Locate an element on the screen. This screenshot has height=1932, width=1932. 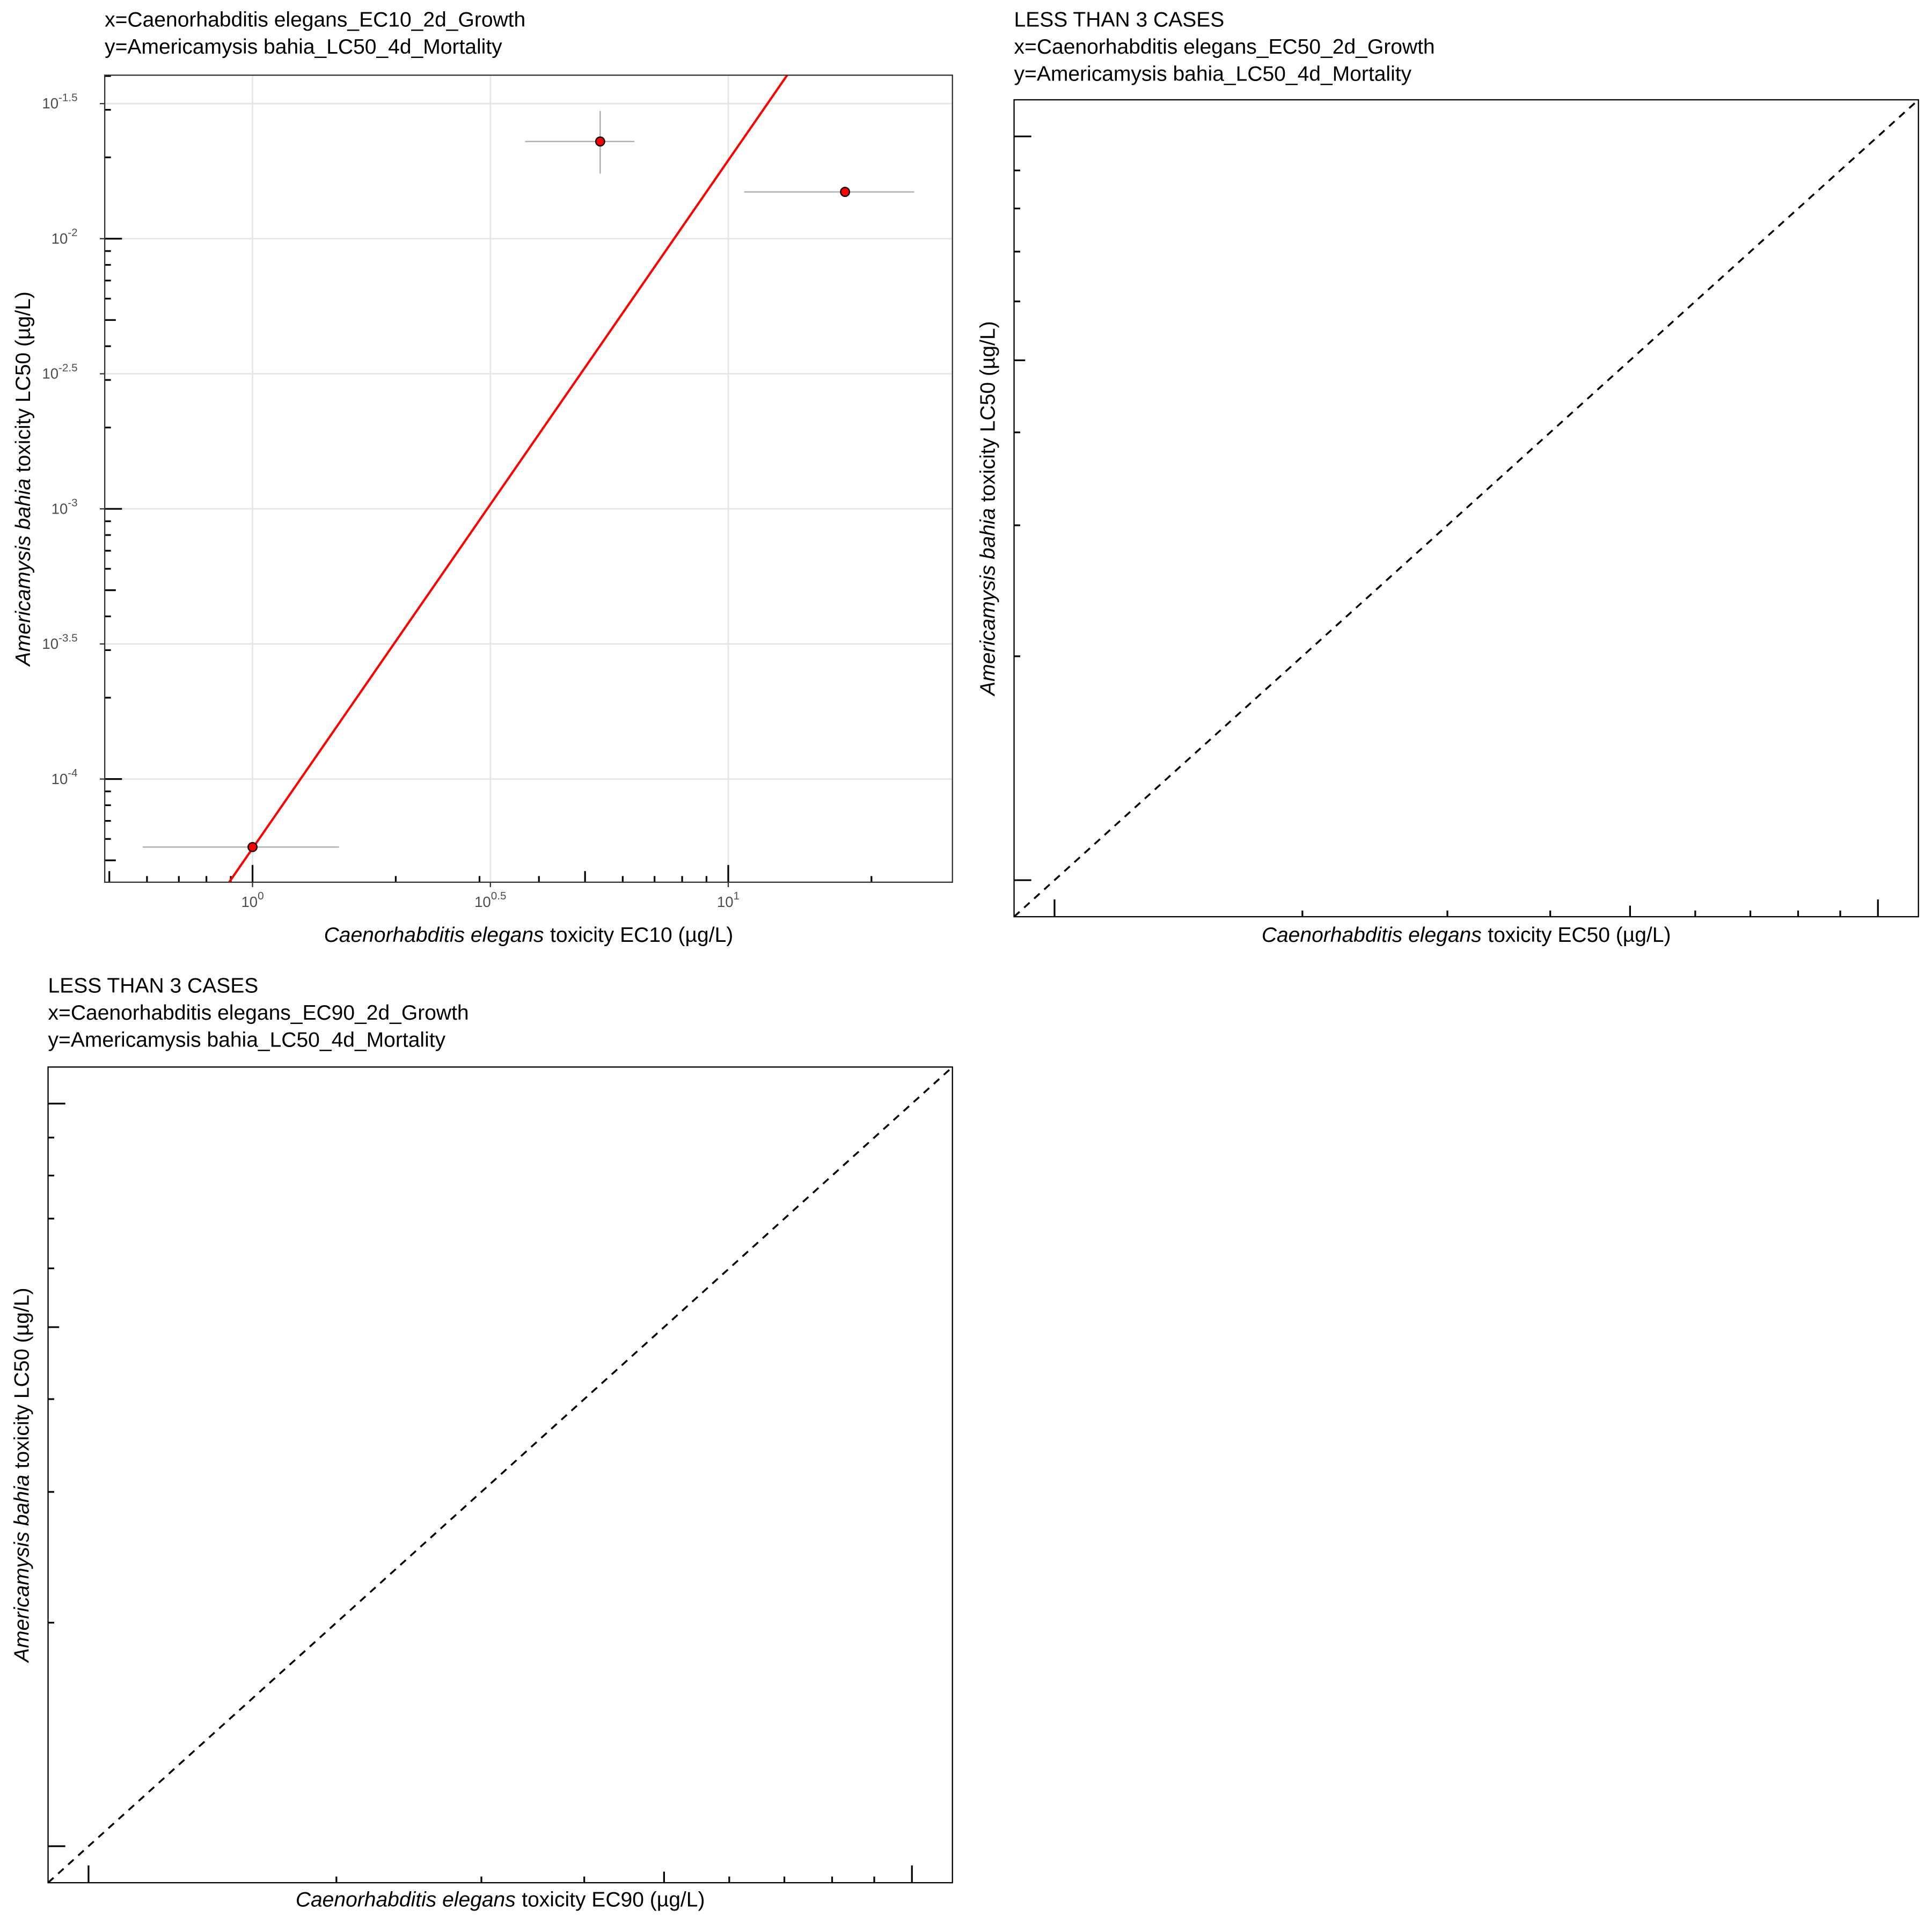
tick-label: 100.5 is located at coordinates (490, 900).